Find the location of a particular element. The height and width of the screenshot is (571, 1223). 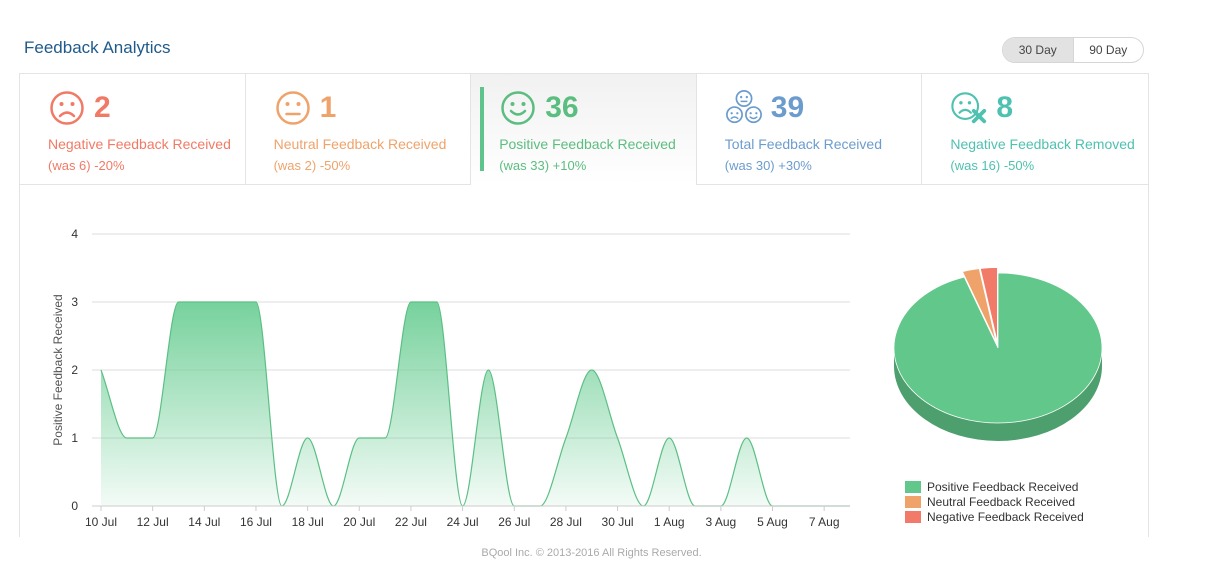

x-tick-label: 14 Jul is located at coordinates (204, 522).